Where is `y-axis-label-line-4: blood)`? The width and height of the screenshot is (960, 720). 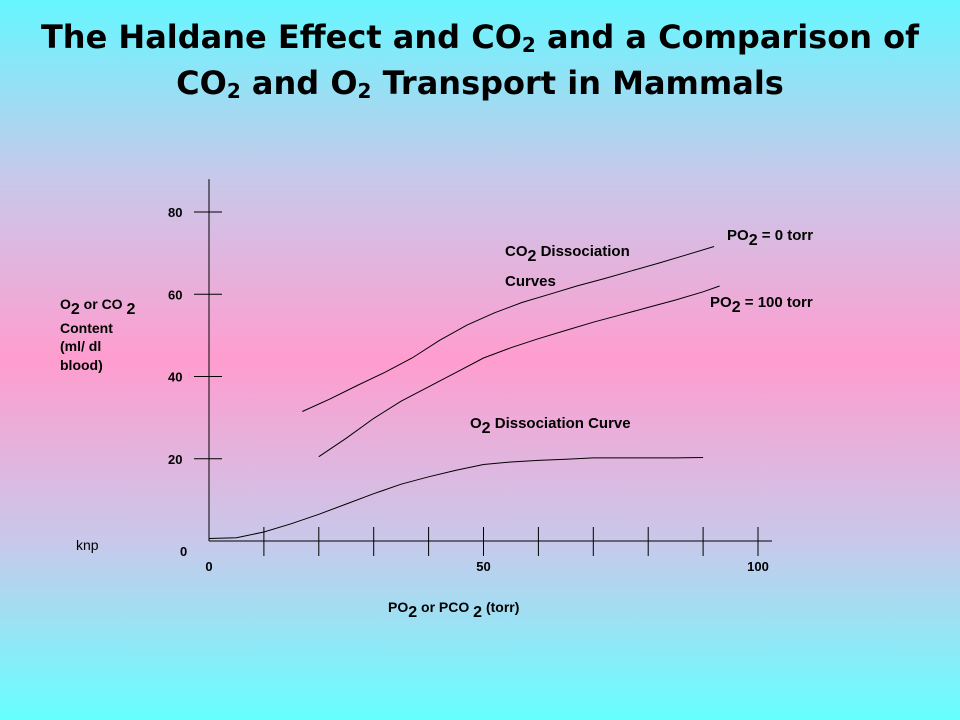
y-axis-label-line-4: blood) is located at coordinates (81, 365).